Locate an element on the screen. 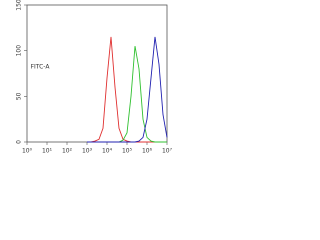 Image resolution: width=320 pixels, height=240 pixels. y-tick-label: 150 is located at coordinates (19, 5).